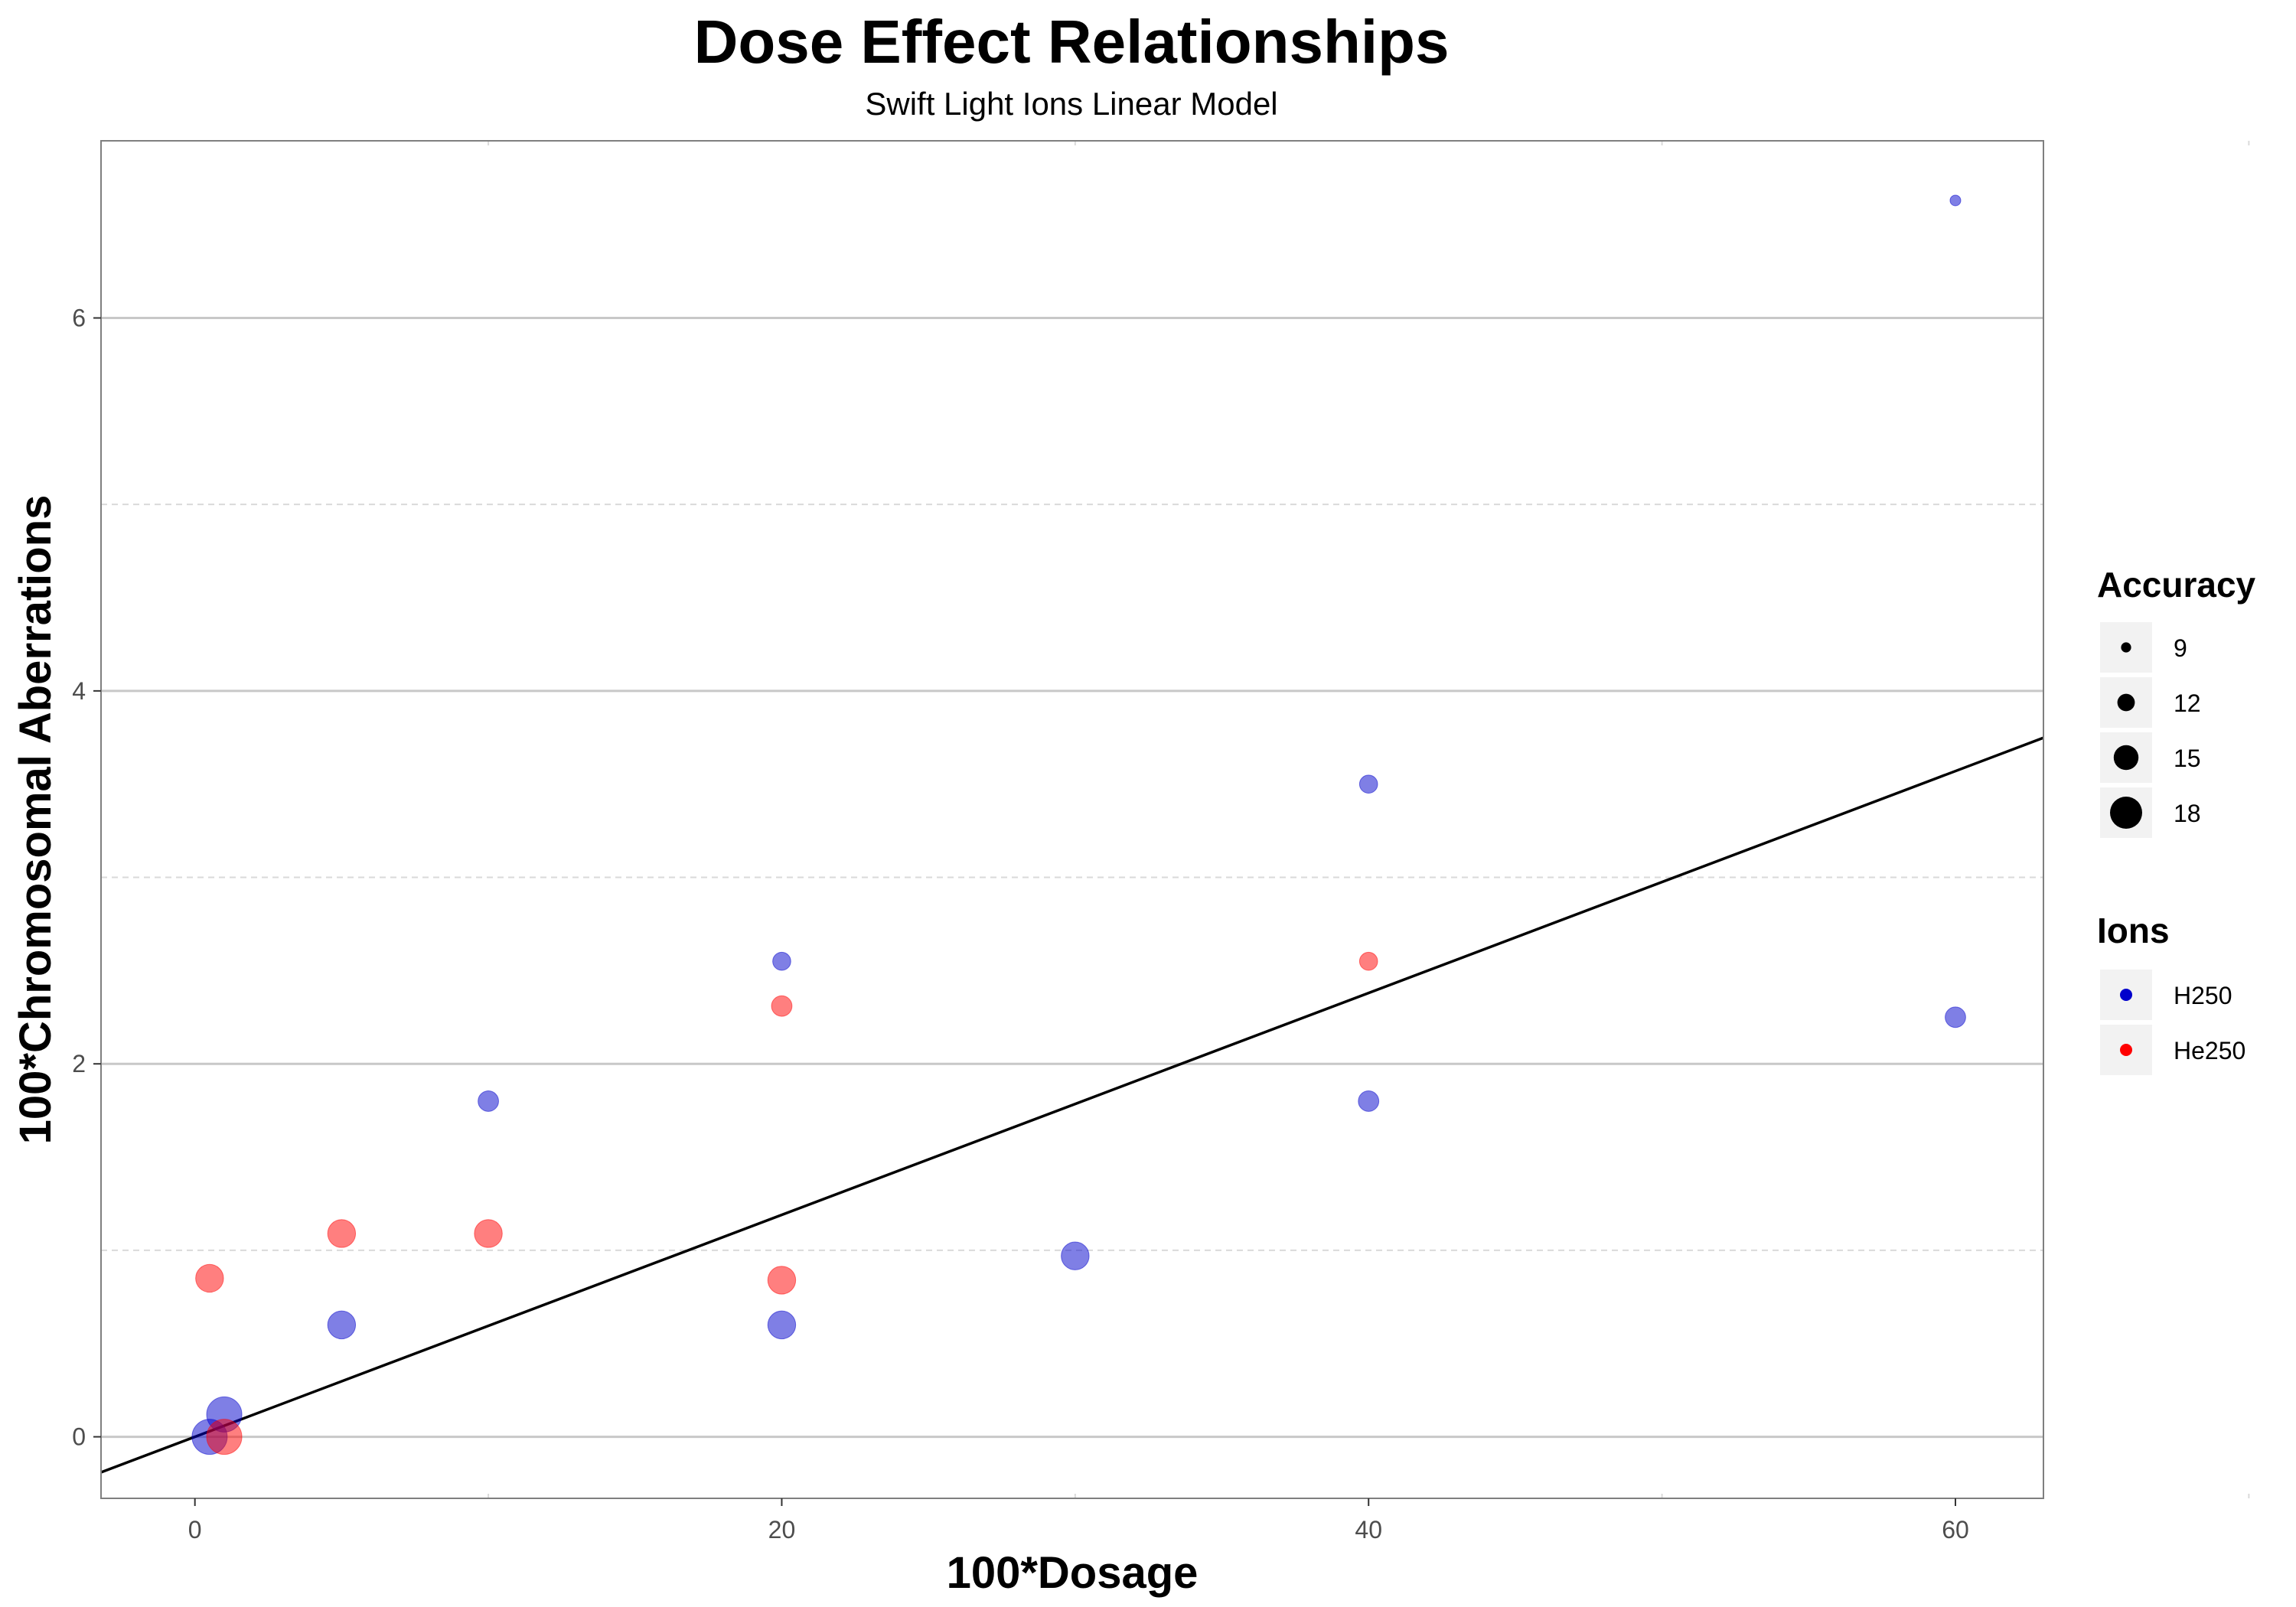 The image size is (2296, 1607). I want to click on x-axis-ticks: 0 20 40 60, so click(1078, 1520).